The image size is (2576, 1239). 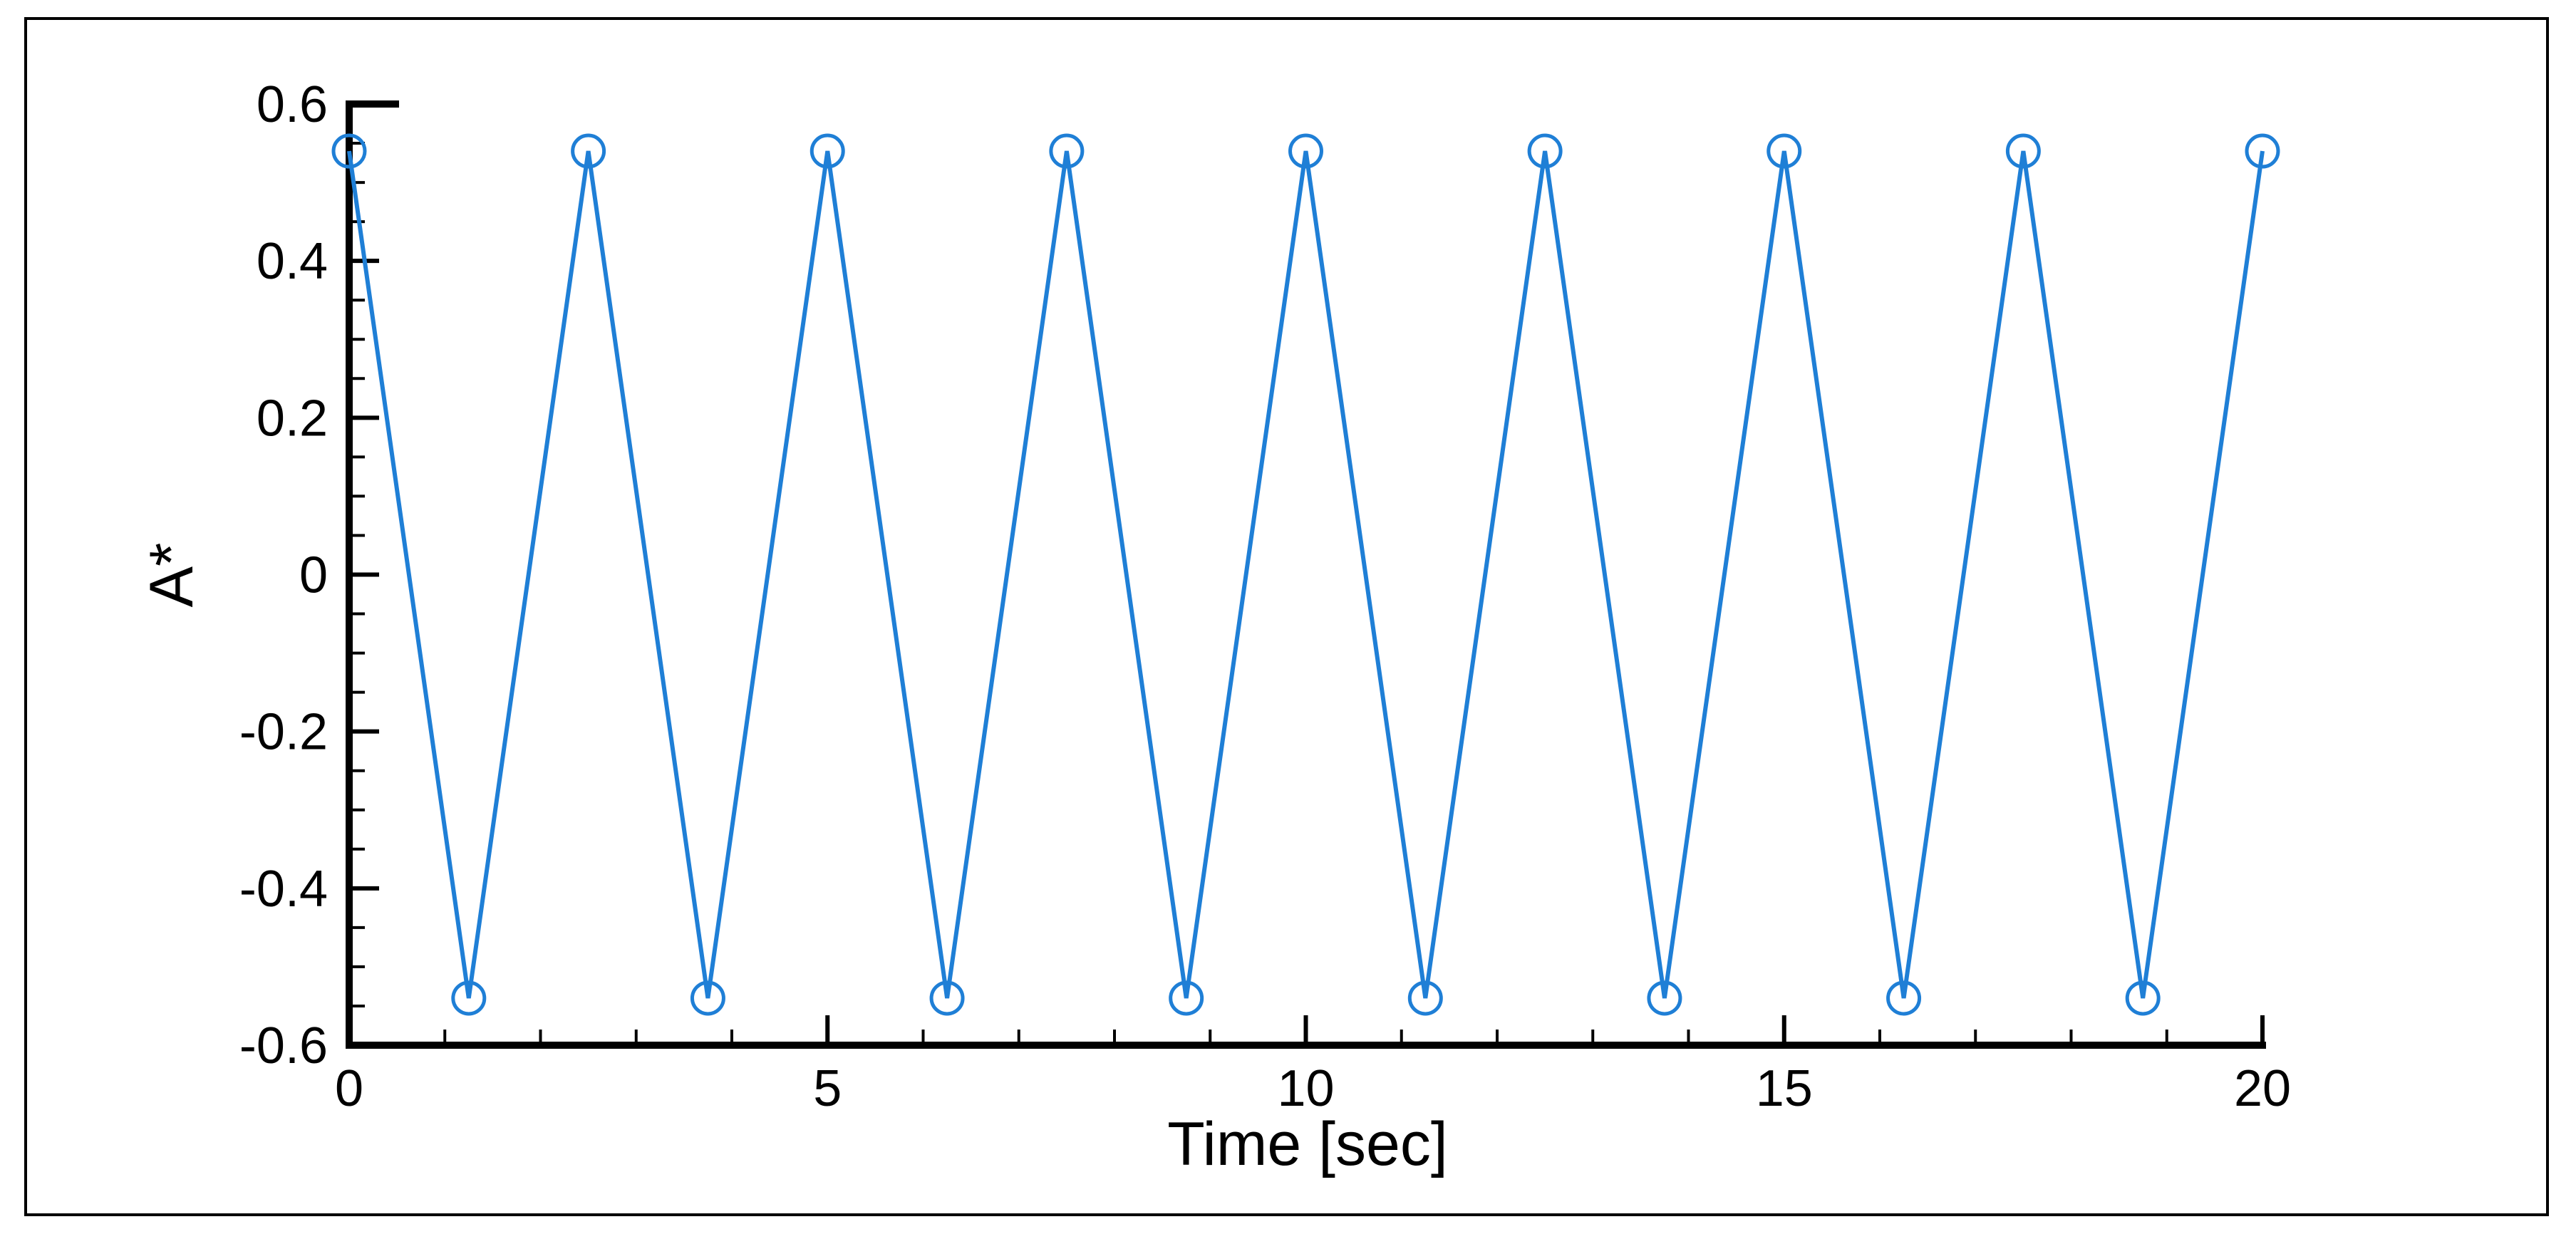 I want to click on x-axis-title: Time [sec], so click(x=1307, y=1144).